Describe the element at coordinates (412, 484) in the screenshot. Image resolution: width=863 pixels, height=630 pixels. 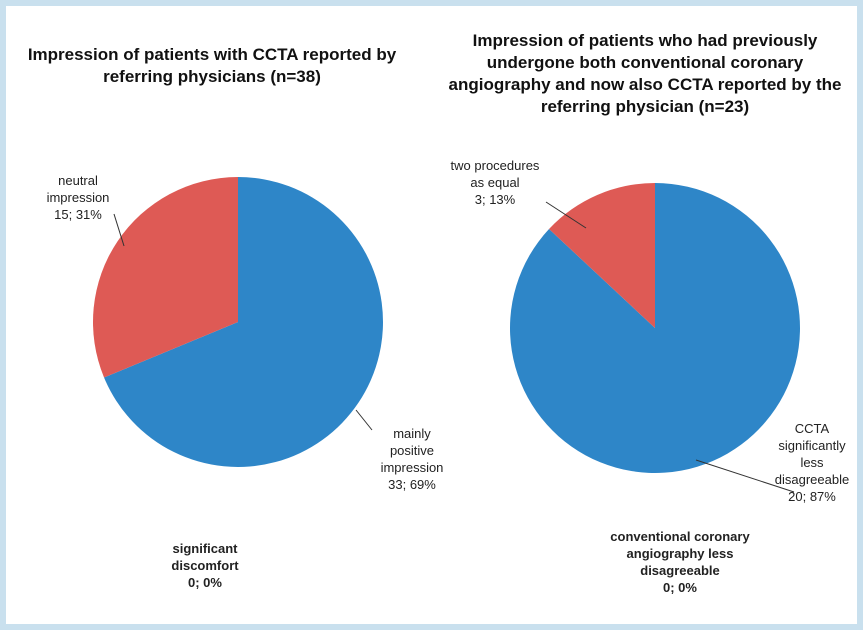
I see `value-label: 33; 69%` at that location.